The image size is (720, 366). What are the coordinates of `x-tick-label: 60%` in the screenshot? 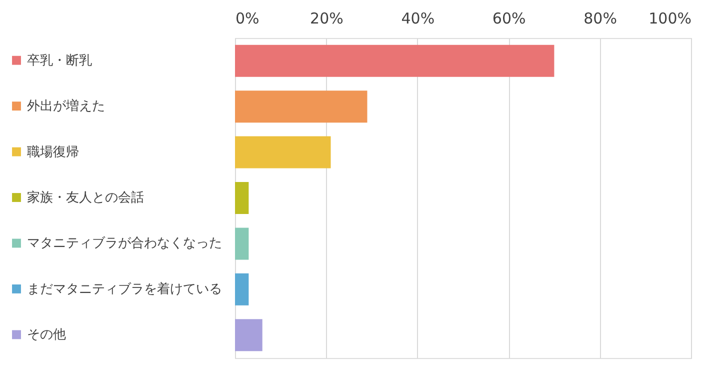 It's located at (509, 19).